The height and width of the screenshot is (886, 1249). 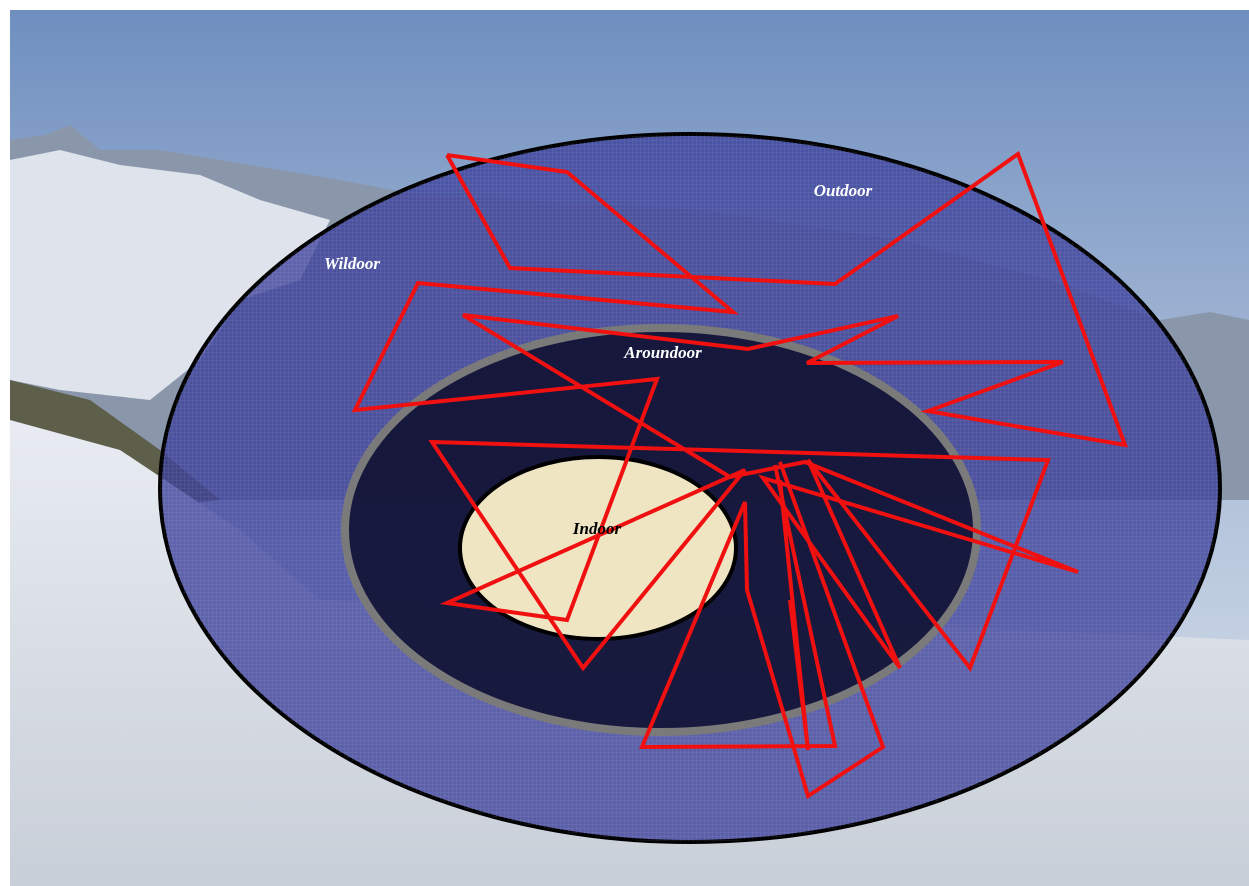 I want to click on zone-label: Indoor, so click(x=597, y=528).